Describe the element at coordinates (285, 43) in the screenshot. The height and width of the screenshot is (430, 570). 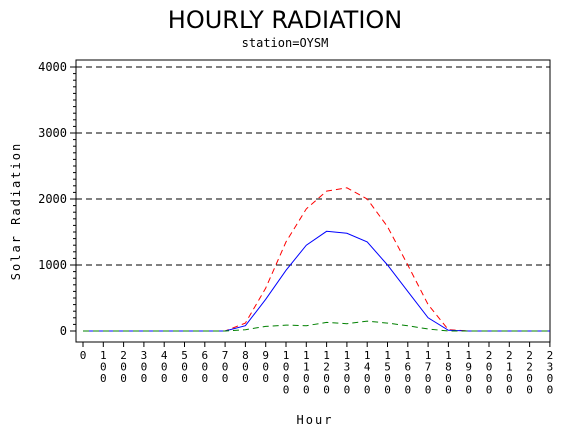
I see `chart-subtitle: station=OYSM` at that location.